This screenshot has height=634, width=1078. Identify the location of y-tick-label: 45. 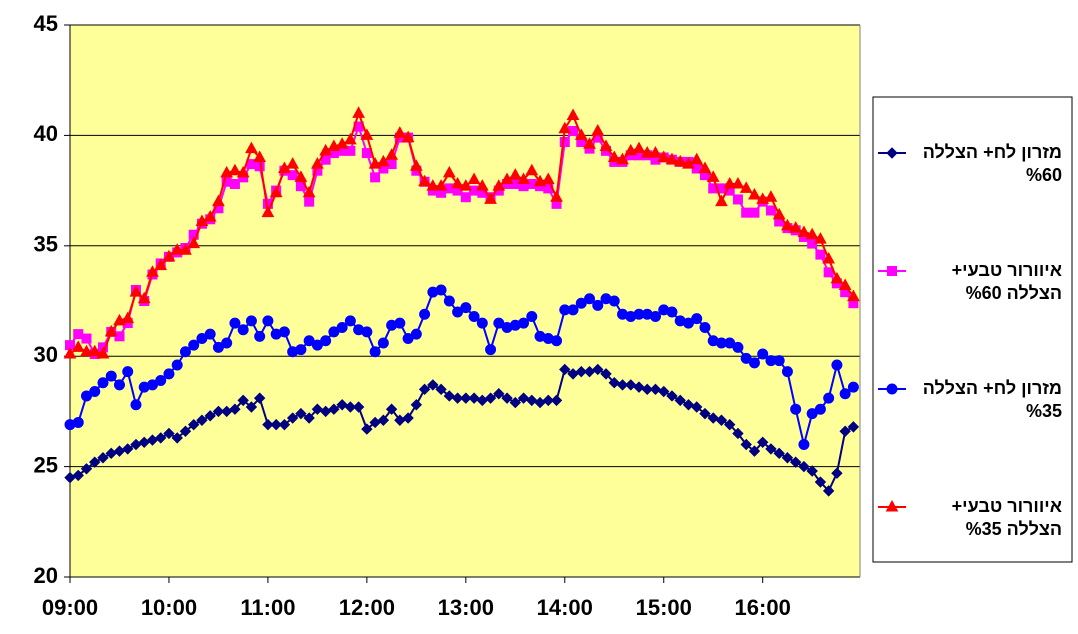
(46, 23).